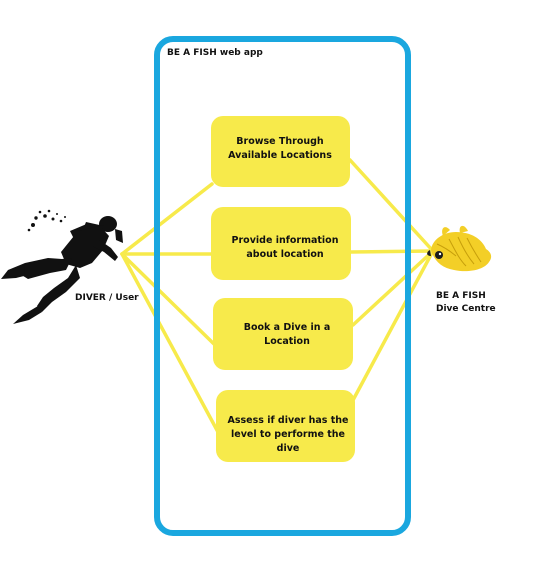 Image resolution: width=539 pixels, height=573 pixels. I want to click on use-case-assess-box, so click(285, 426).